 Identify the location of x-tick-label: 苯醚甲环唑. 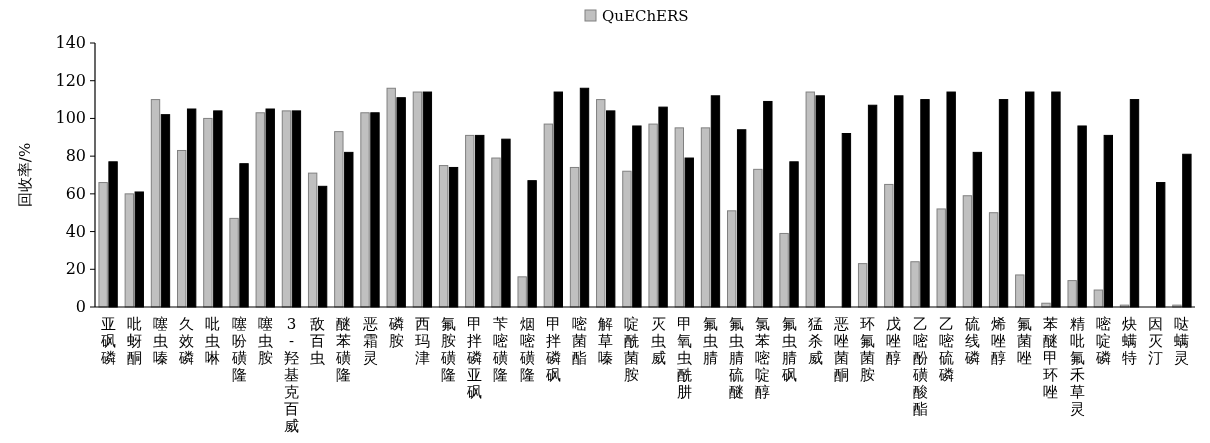
(1051, 358).